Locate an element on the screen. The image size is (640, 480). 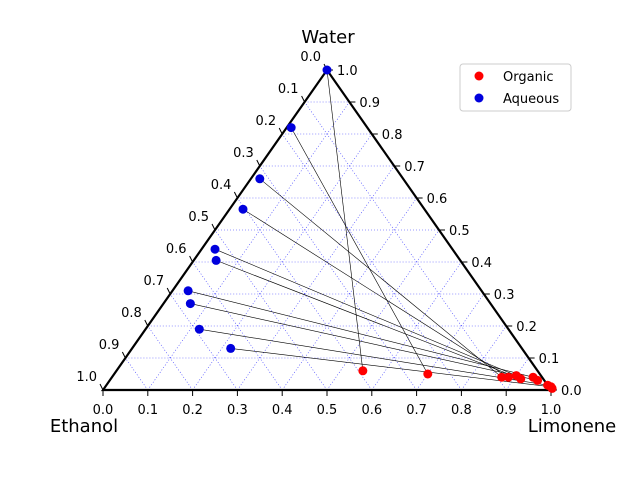
tick-label-left: 0.6 is located at coordinates (176, 249).